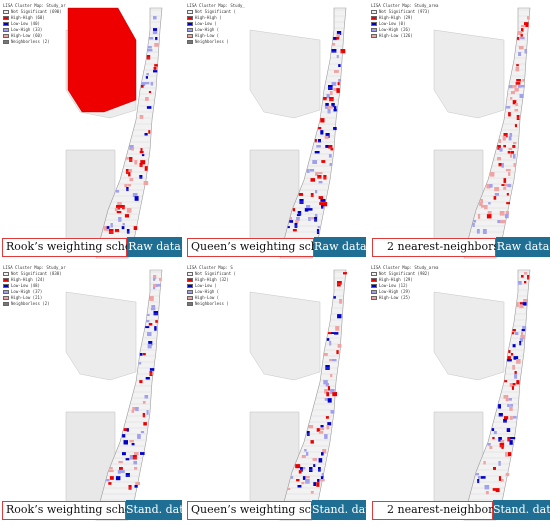 The width and height of the screenshot is (550, 527). What do you see at coordinates (392, 23) in the screenshot?
I see `legend-label: Low-Low (0)` at bounding box center [392, 23].